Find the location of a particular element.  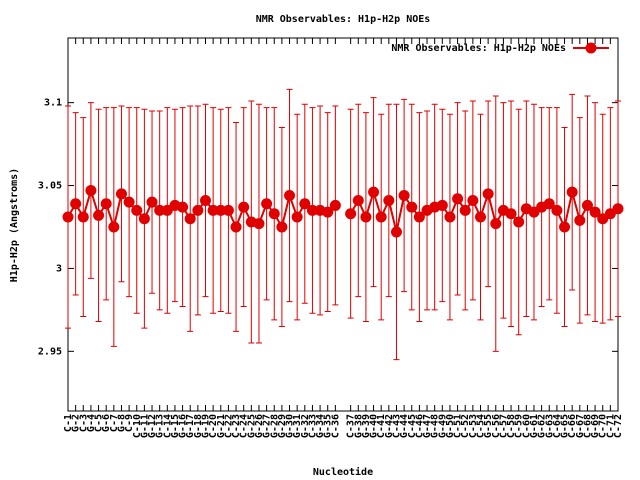

x-axis-label: Nucleotide is located at coordinates (343, 472).